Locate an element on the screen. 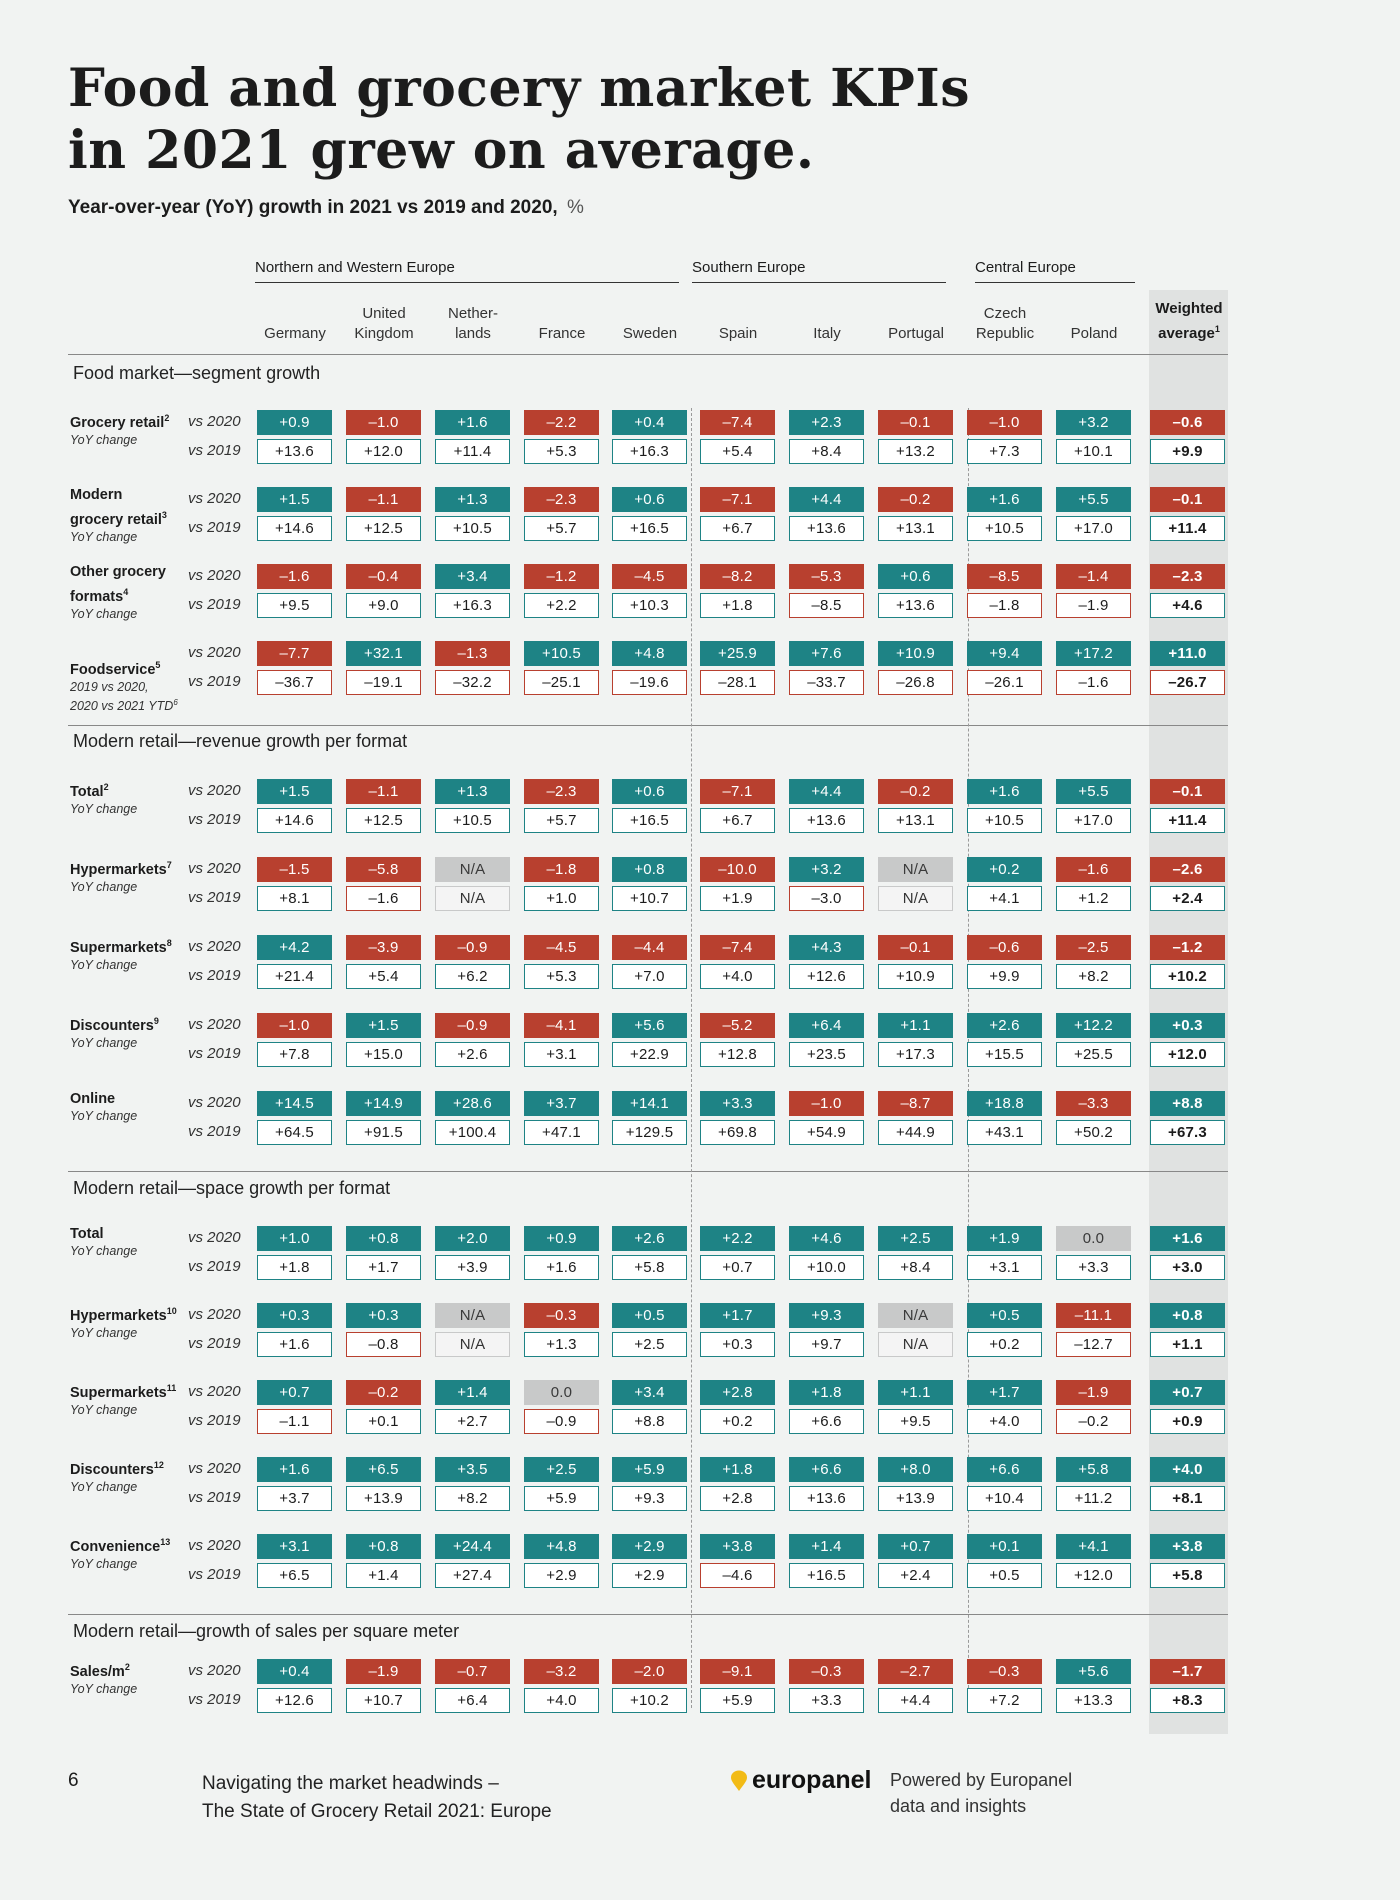 This screenshot has width=1400, height=1900. column-header: Spain is located at coordinates (738, 323).